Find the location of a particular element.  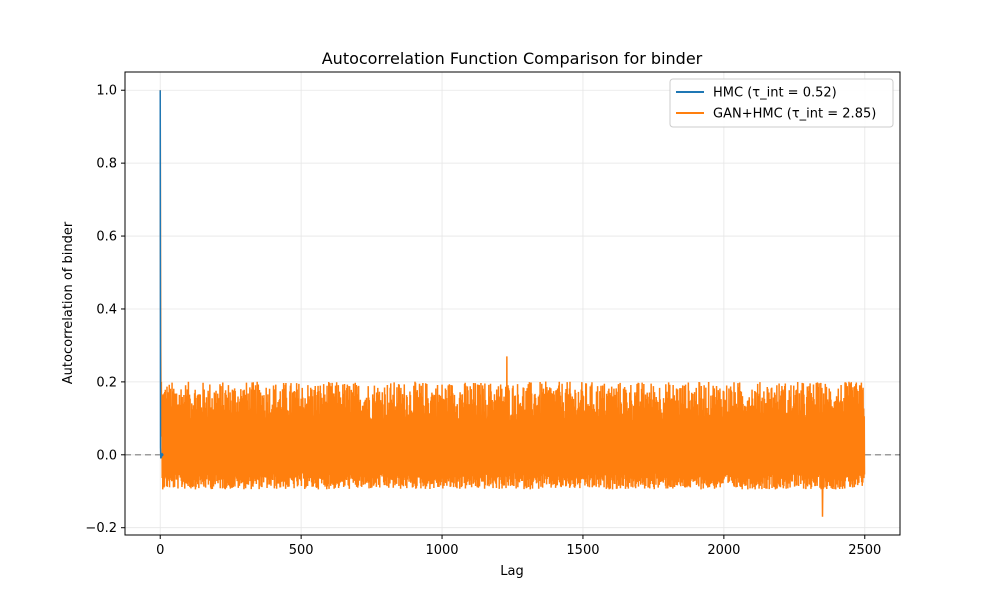

x-tick-label-0: 0 is located at coordinates (160, 550).